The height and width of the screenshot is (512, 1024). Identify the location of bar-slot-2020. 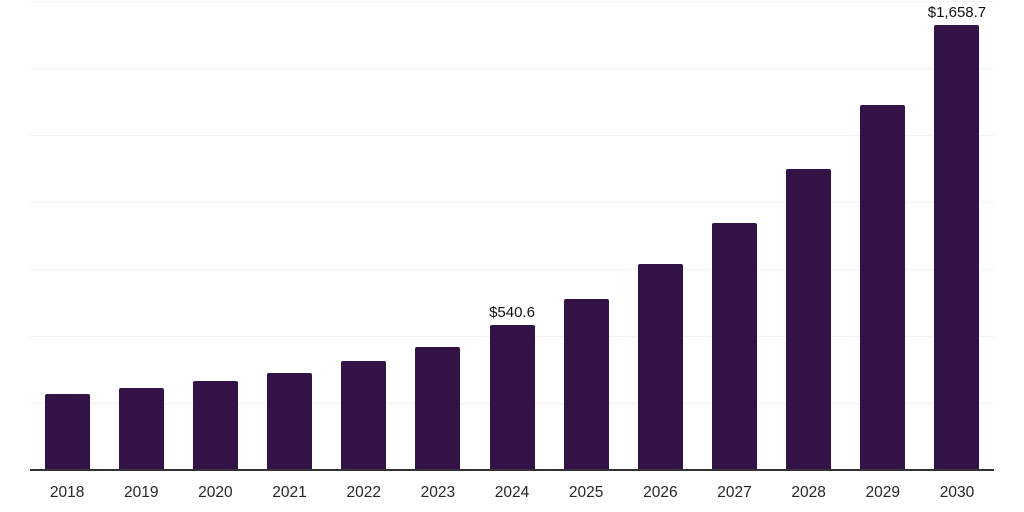
(215, 235).